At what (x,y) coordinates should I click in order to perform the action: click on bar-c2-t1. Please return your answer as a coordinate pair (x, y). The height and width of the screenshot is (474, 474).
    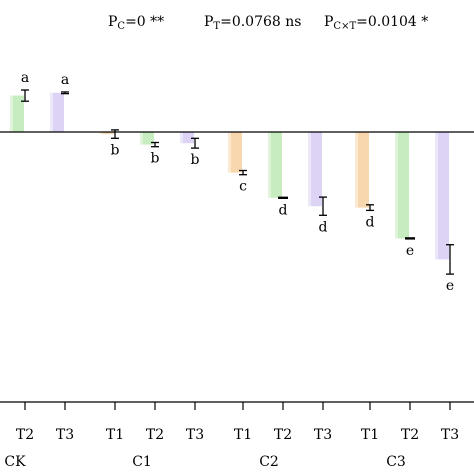
    Looking at the image, I should click on (235, 152).